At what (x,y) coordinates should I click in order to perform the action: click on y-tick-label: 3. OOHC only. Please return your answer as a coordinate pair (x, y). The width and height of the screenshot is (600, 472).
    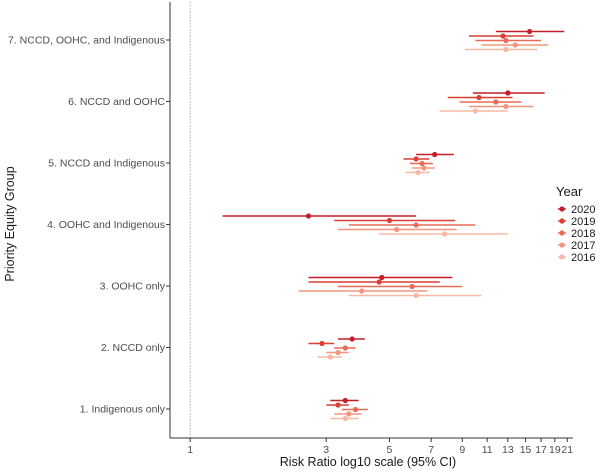
    Looking at the image, I should click on (133, 287).